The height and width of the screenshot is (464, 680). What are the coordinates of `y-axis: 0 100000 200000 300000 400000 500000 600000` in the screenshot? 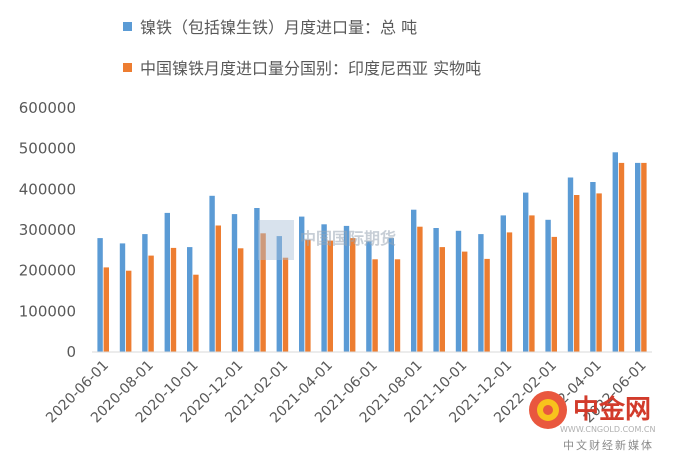 It's located at (47, 230).